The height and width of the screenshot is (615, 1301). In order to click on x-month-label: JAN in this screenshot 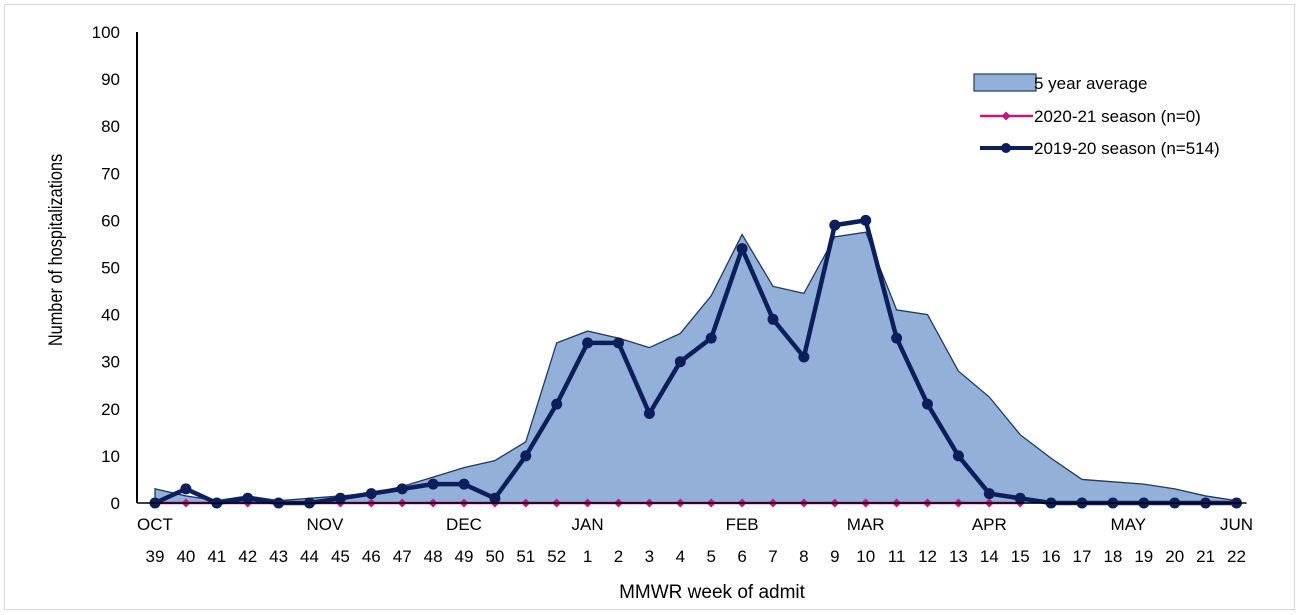, I will do `click(588, 524)`.